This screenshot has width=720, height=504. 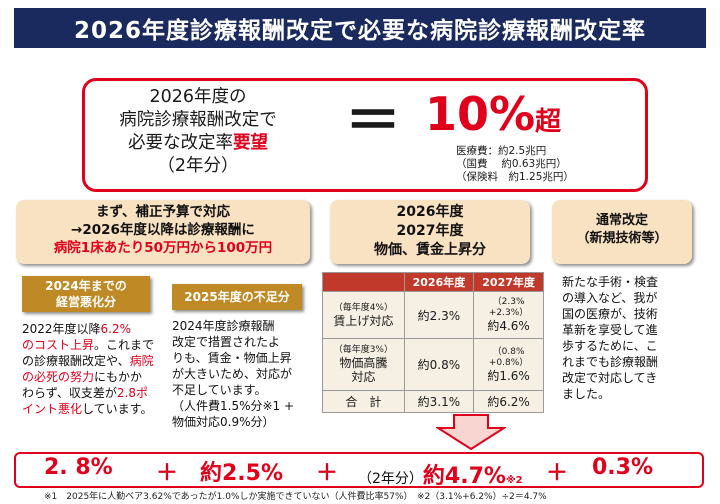 I want to click on term-two-year-value: 約4.7%, so click(x=464, y=476).